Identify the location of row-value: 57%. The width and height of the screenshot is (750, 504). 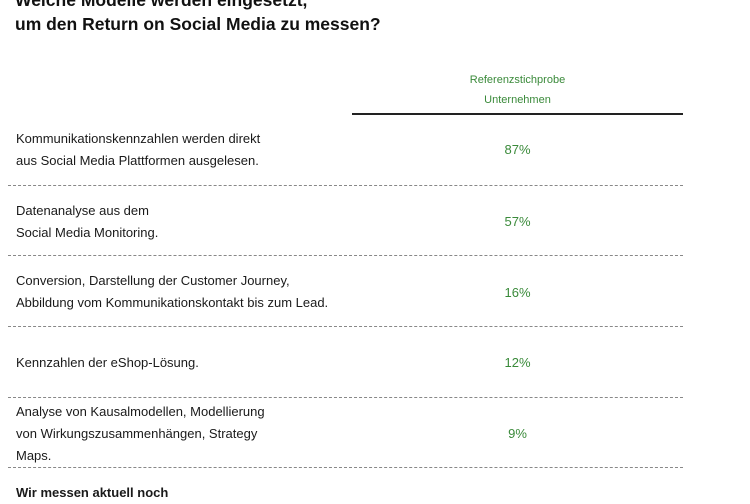
(517, 221).